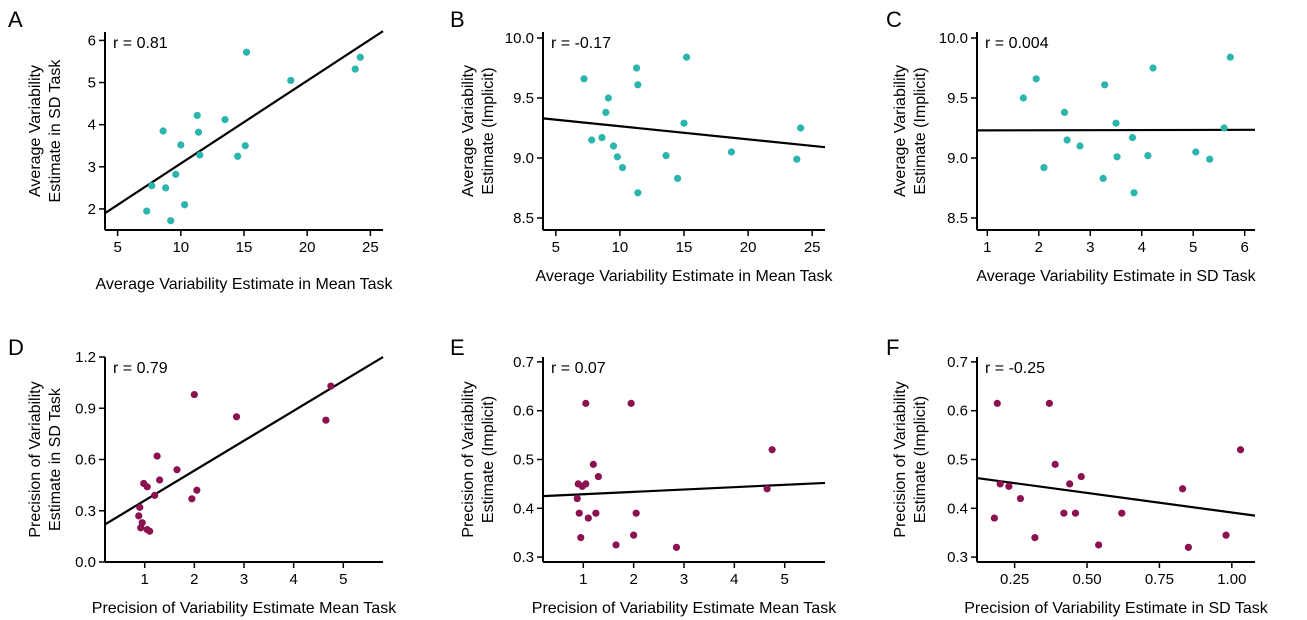 The width and height of the screenshot is (1307, 620). I want to click on y-tick-label: 10.0, so click(953, 38).